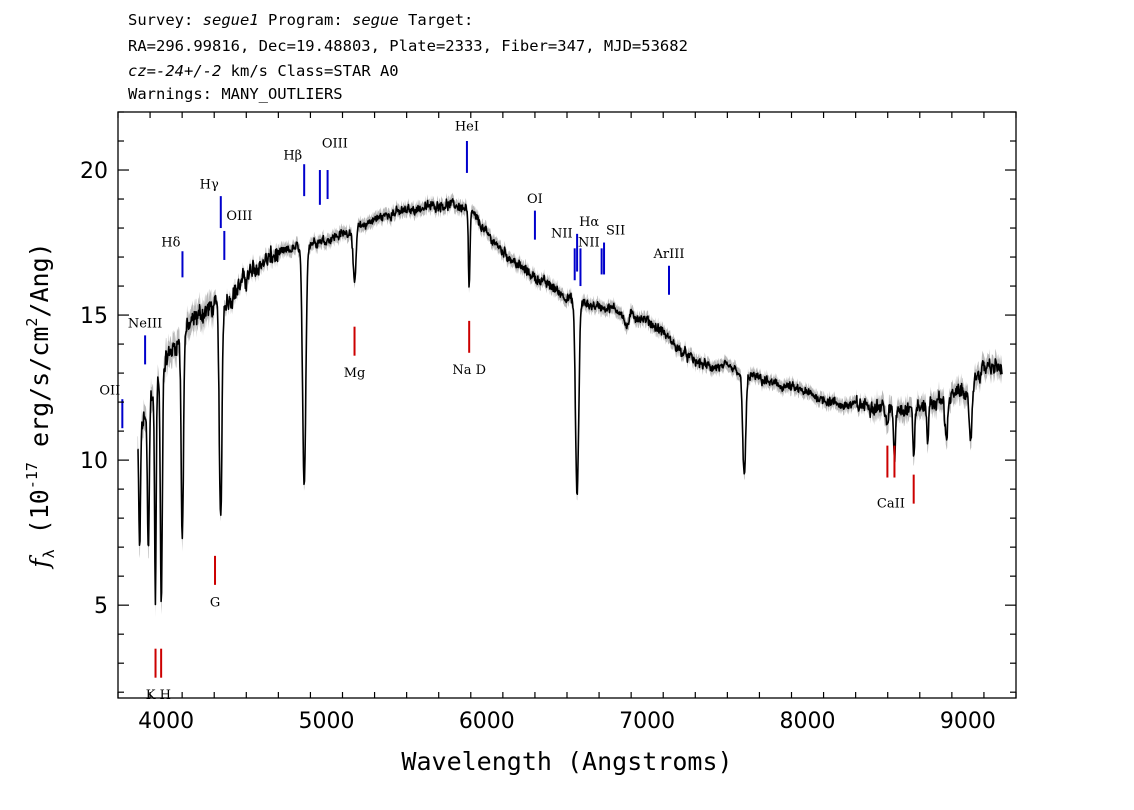 The width and height of the screenshot is (1134, 810). Describe the element at coordinates (209, 184) in the screenshot. I see `emission-line-label: Hγ` at that location.